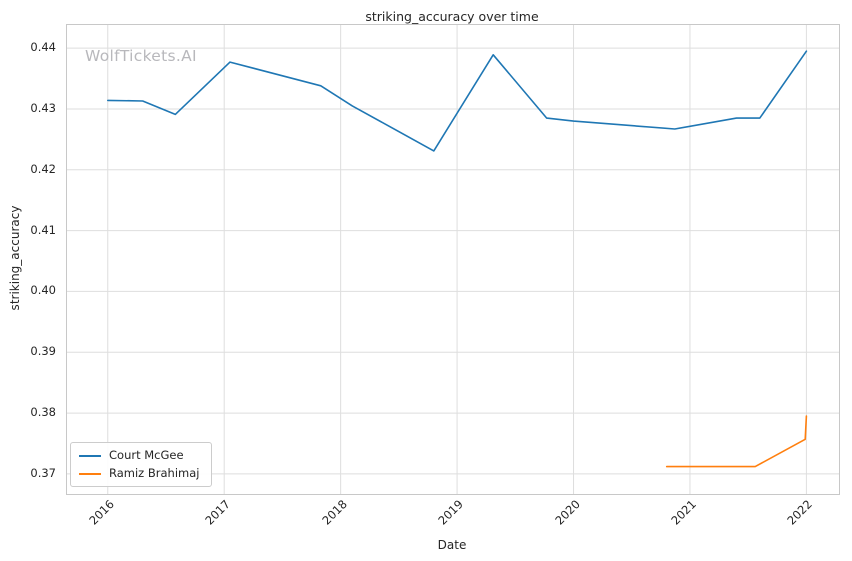 Image resolution: width=852 pixels, height=561 pixels. I want to click on legend-line-swatch-orange, so click(90, 473).